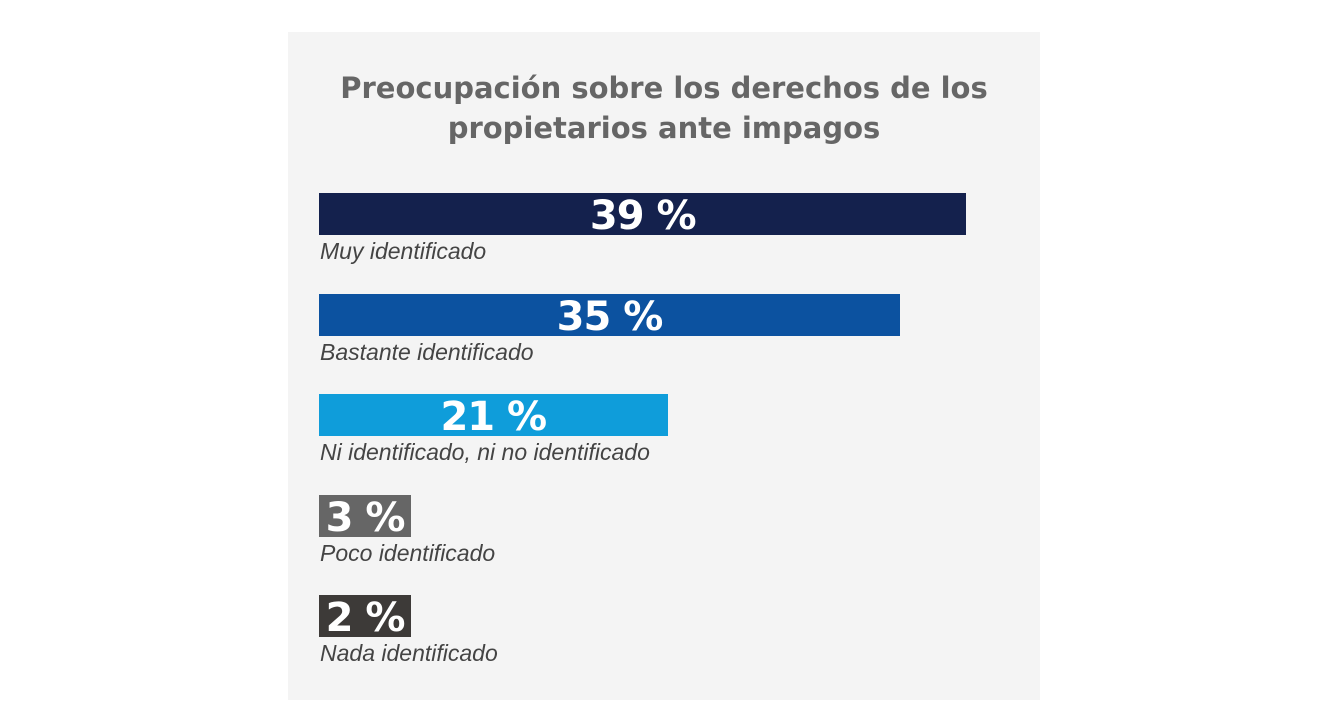 The image size is (1318, 725). Describe the element at coordinates (403, 251) in the screenshot. I see `category-label: Muy identificado` at that location.